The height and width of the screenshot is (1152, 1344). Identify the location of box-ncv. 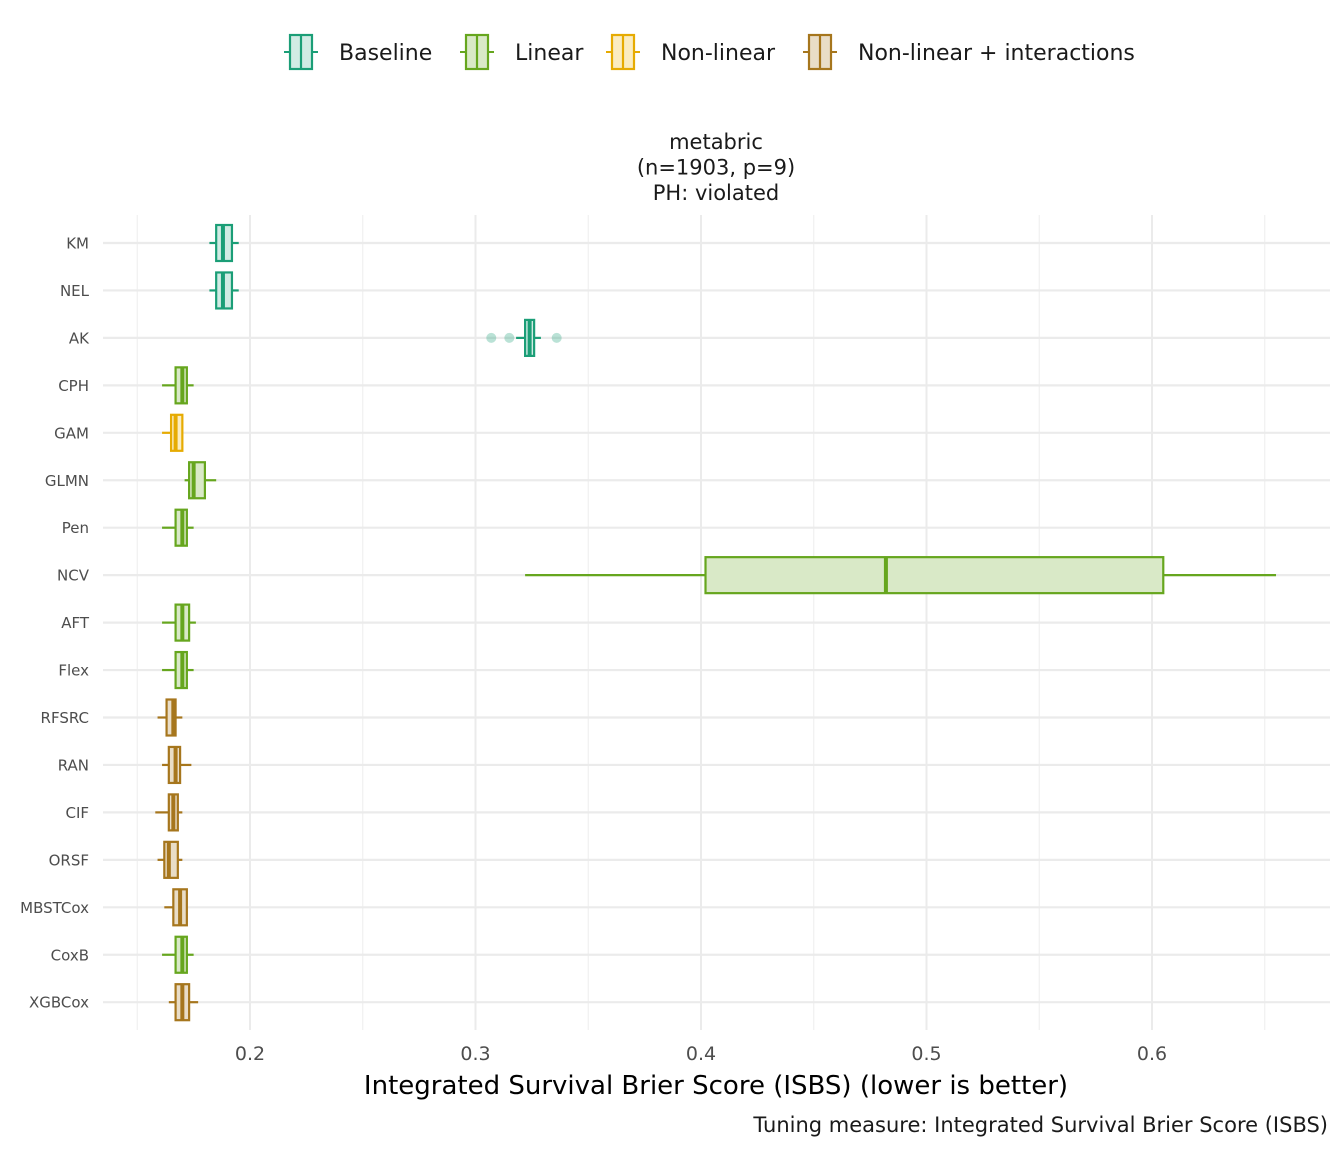
(901, 575).